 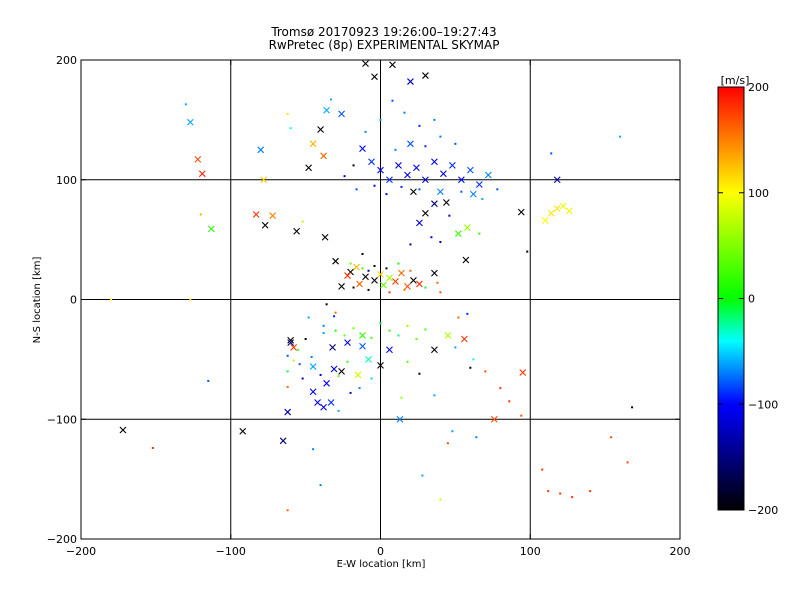 What do you see at coordinates (73, 300) in the screenshot?
I see `y-tick-label: 0` at bounding box center [73, 300].